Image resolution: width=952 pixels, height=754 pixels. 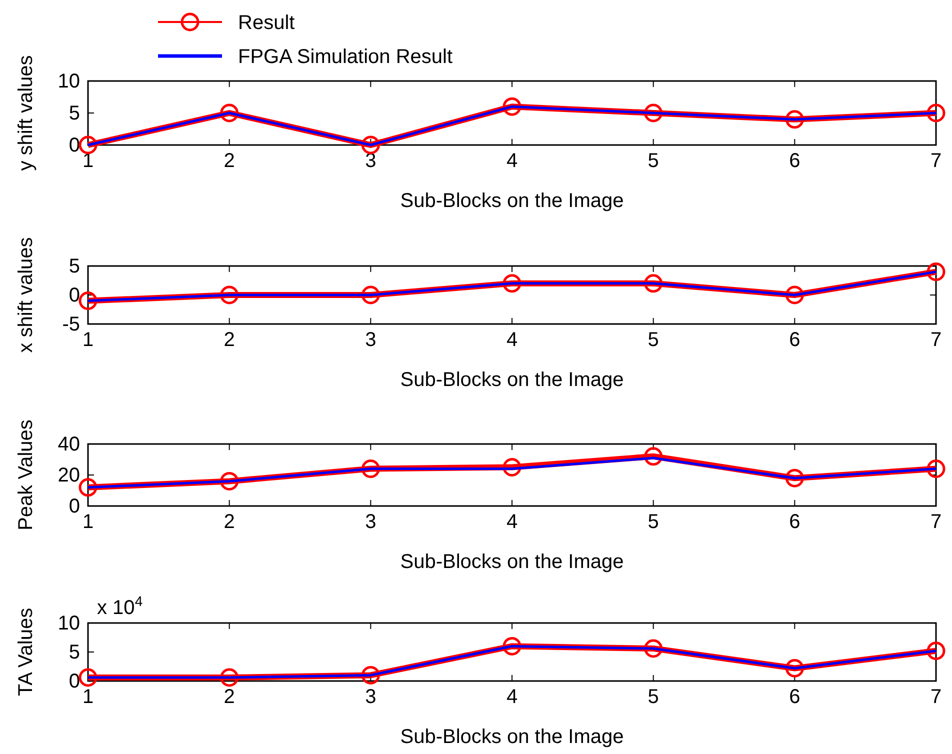 I want to click on text: x 10$^{4}$, so click(x=120, y=606).